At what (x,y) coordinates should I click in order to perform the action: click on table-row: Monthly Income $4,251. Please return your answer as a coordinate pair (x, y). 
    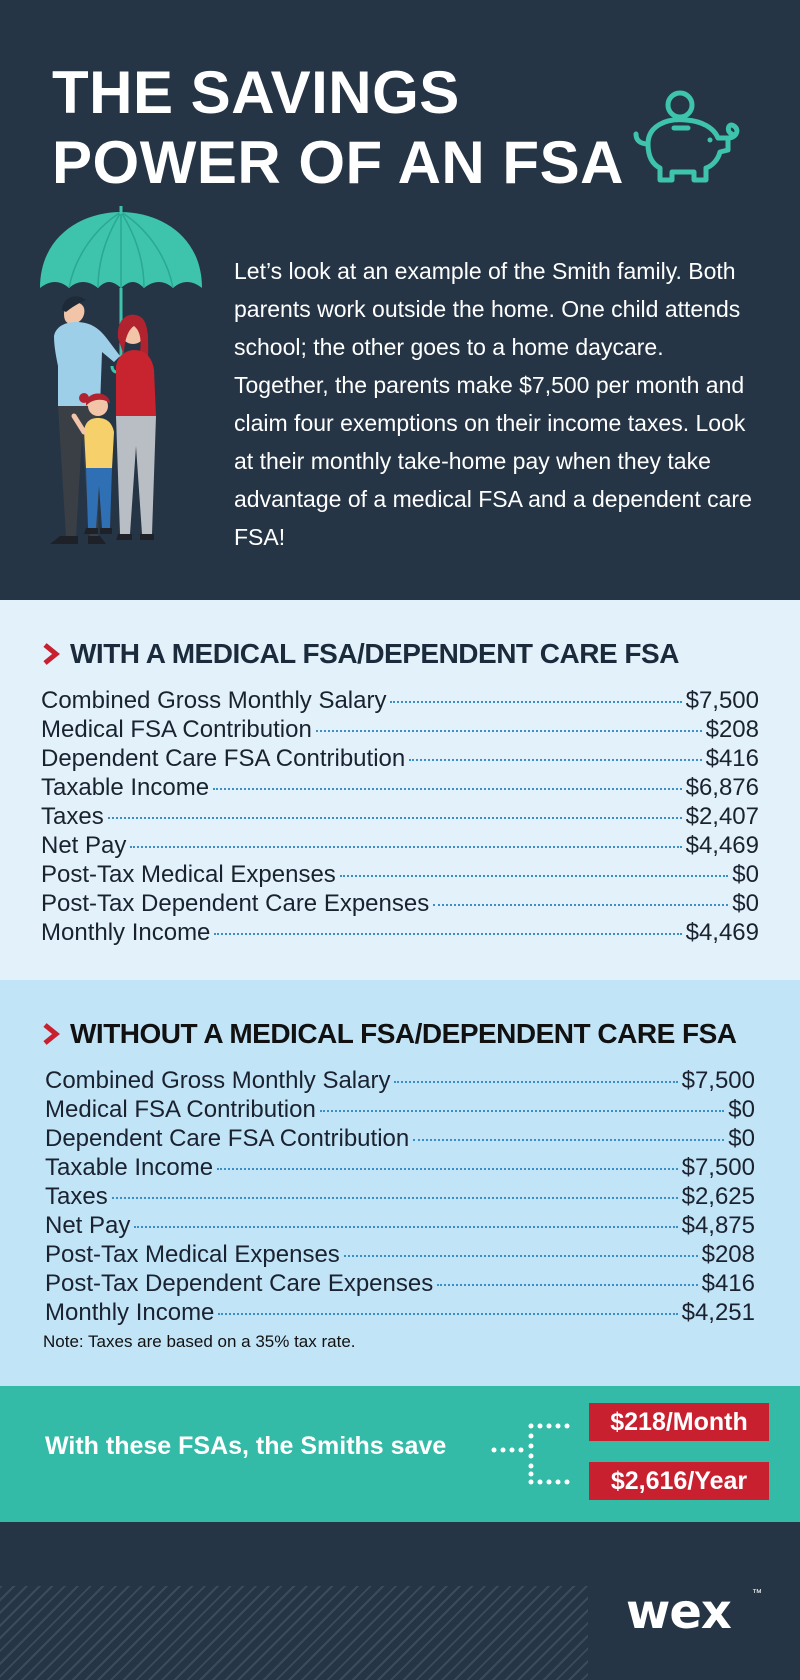
    Looking at the image, I should click on (400, 1313).